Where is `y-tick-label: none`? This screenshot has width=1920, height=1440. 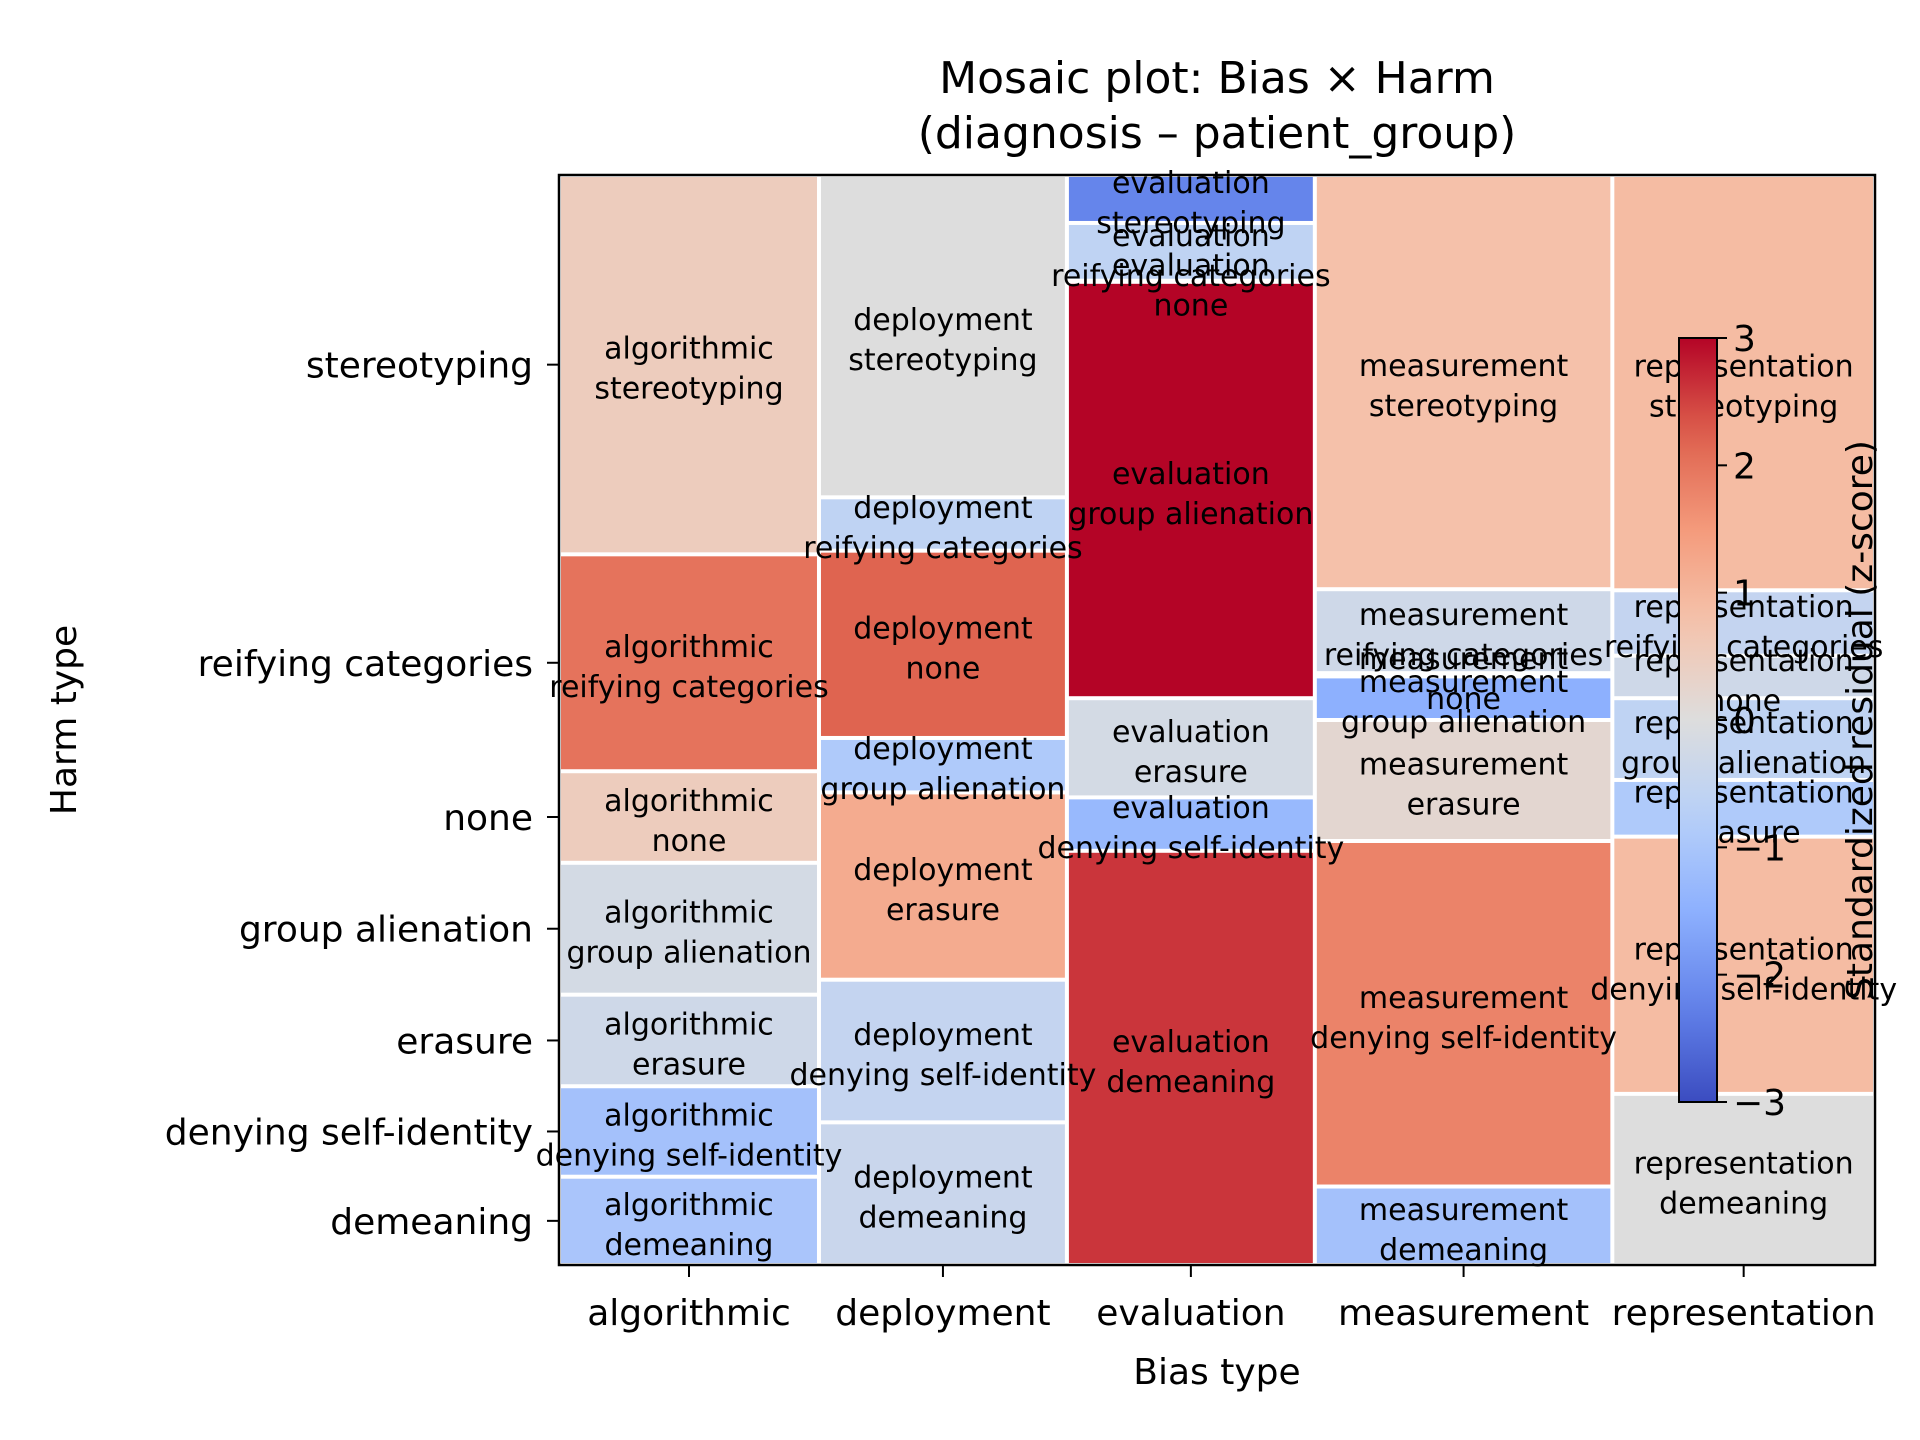
y-tick-label: none is located at coordinates (488, 818).